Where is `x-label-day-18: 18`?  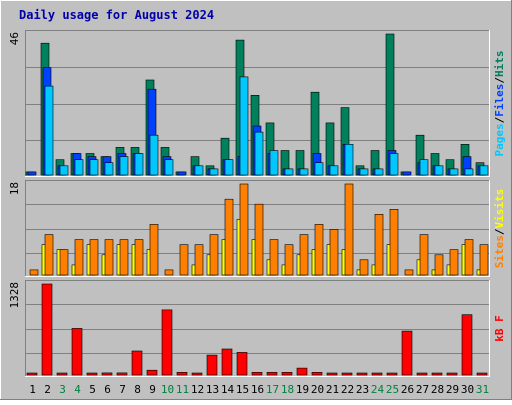 x-label-day-18: 18 is located at coordinates (287, 389).